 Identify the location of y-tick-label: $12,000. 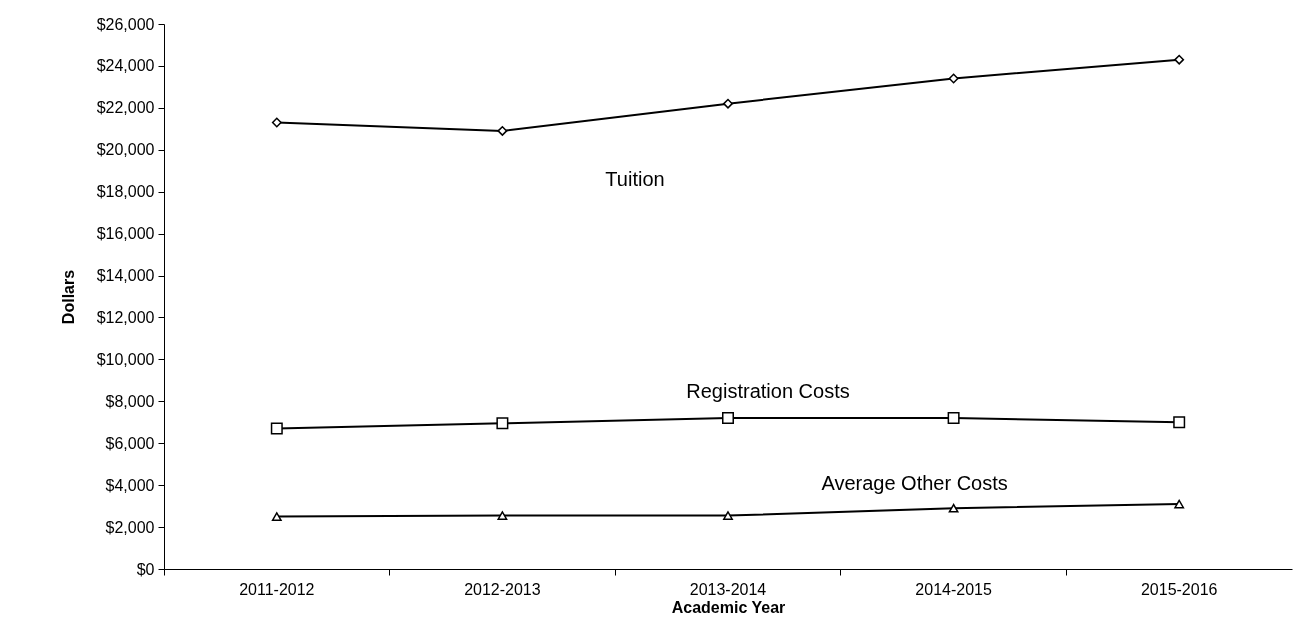
(125, 317).